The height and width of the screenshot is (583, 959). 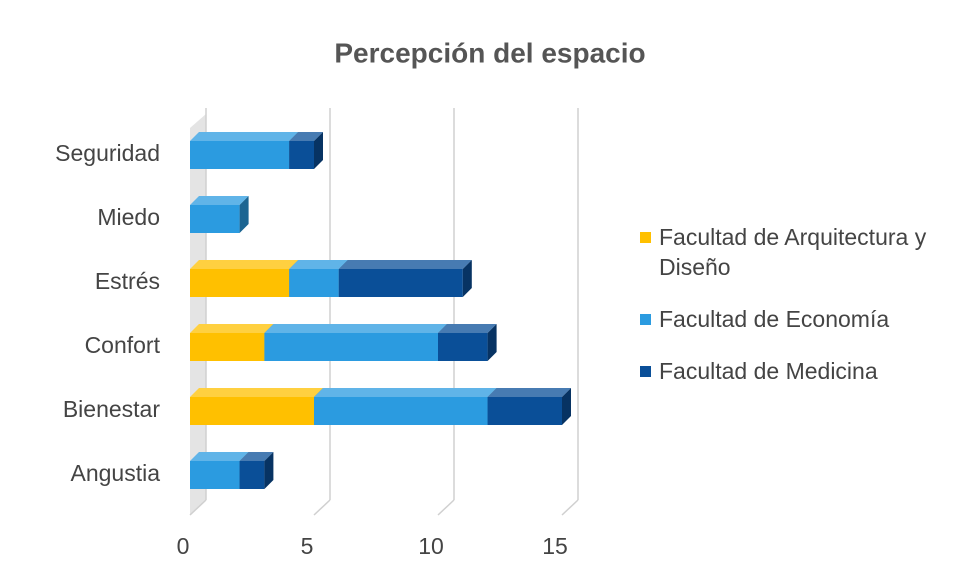 I want to click on y-tick-label: Seguridad, so click(x=107, y=153).